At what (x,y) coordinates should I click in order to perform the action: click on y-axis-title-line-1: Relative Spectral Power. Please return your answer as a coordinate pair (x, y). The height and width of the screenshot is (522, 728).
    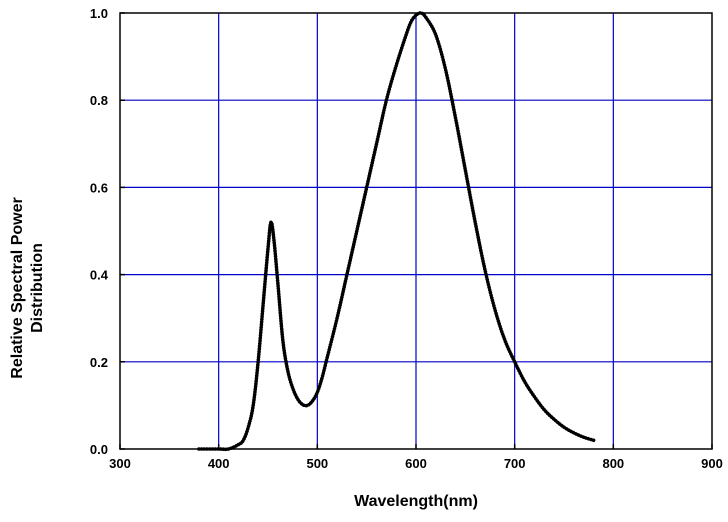
    Looking at the image, I should click on (17, 287).